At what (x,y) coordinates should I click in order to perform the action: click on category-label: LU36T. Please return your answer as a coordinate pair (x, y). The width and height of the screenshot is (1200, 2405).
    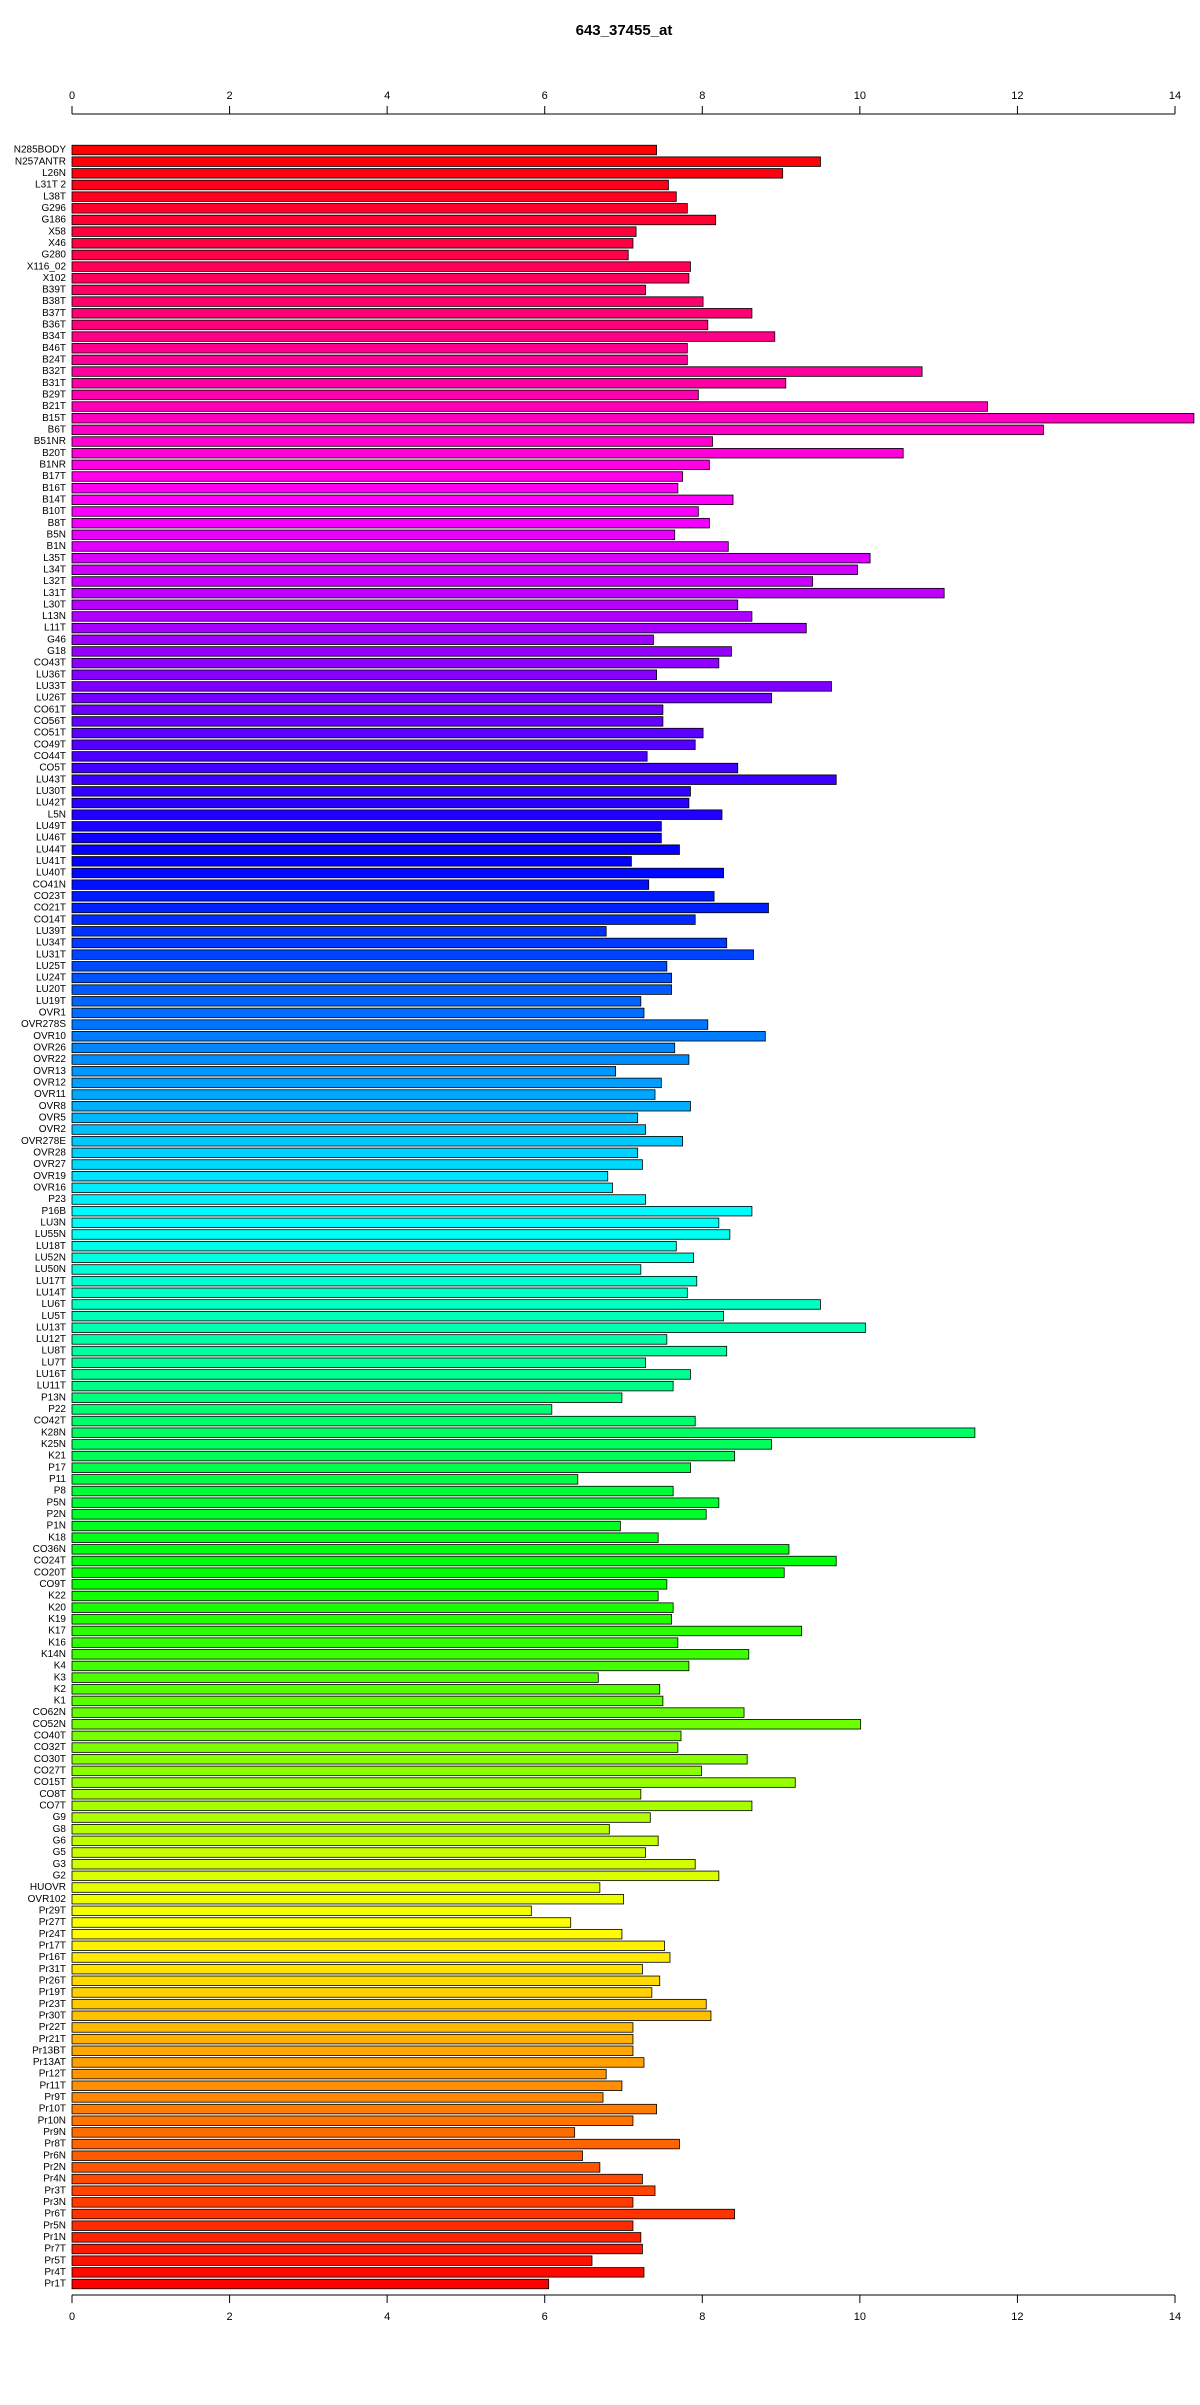
    Looking at the image, I should click on (51, 674).